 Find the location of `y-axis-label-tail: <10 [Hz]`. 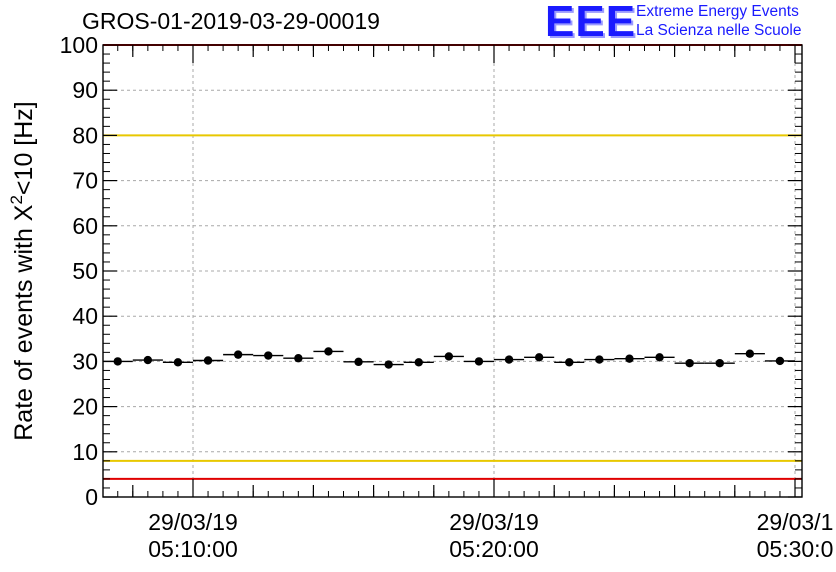

y-axis-label-tail: <10 [Hz] is located at coordinates (24, 148).